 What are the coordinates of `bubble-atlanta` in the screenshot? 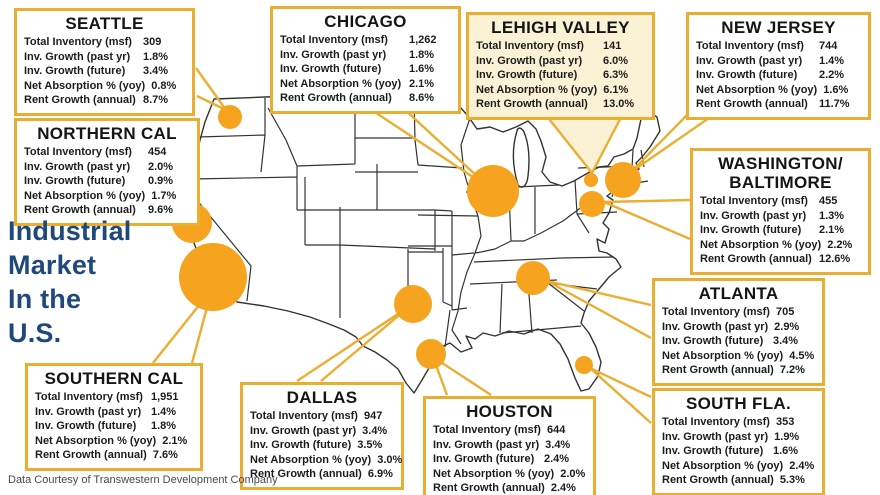 It's located at (533, 278).